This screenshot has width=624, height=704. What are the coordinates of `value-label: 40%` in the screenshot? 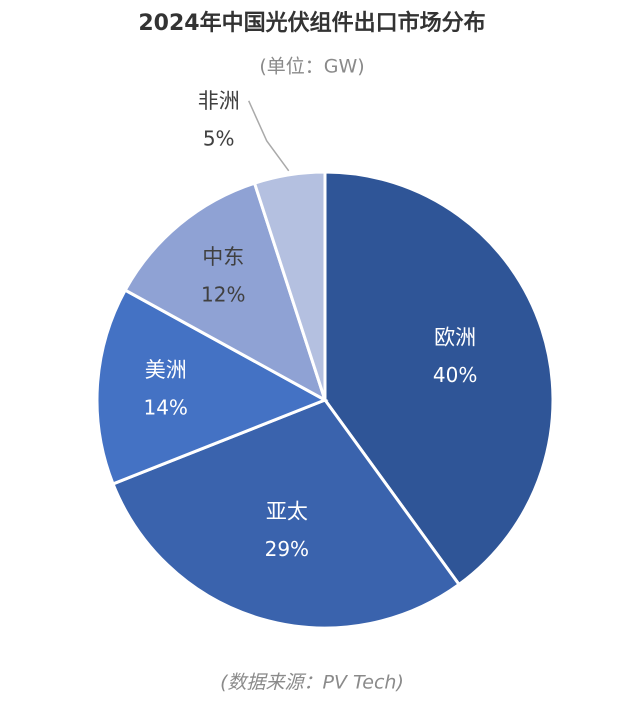 It's located at (455, 375).